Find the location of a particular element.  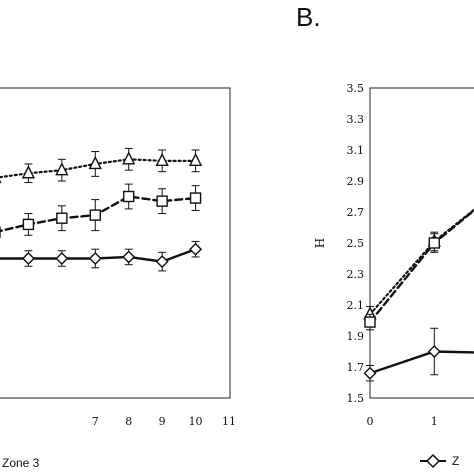

panel-b-y-tick-label: 3.5 is located at coordinates (356, 88).